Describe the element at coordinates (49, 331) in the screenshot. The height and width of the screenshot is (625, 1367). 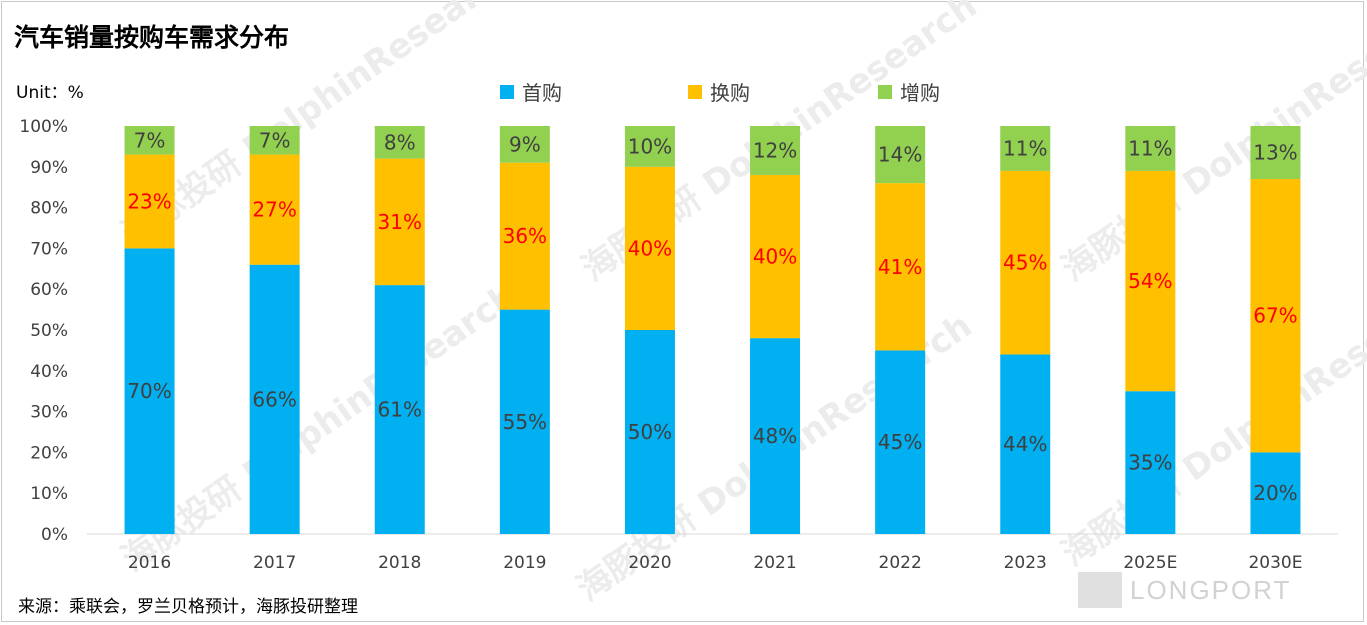
I see `y-tick-label: 50%` at that location.